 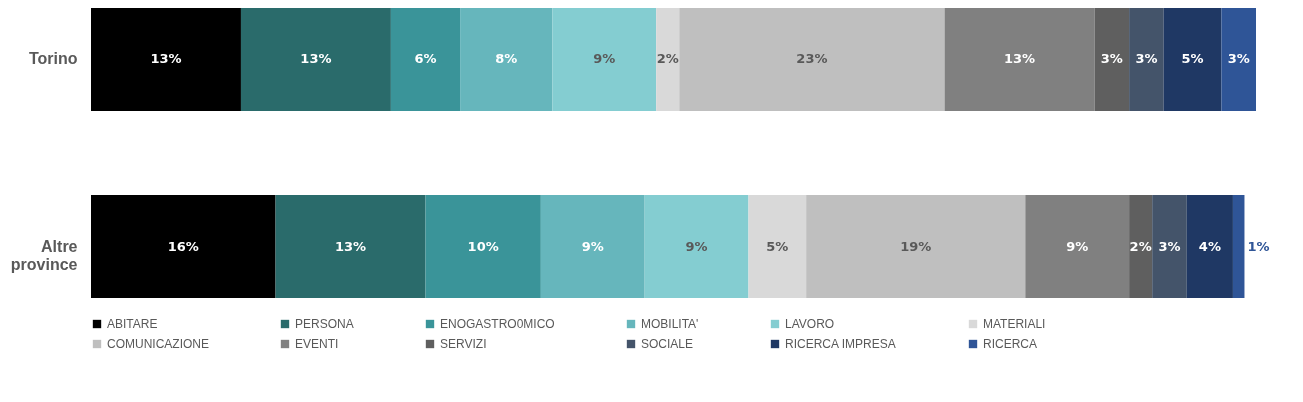 What do you see at coordinates (840, 344) in the screenshot?
I see `legend-label: RICERCA IMPRESA` at bounding box center [840, 344].